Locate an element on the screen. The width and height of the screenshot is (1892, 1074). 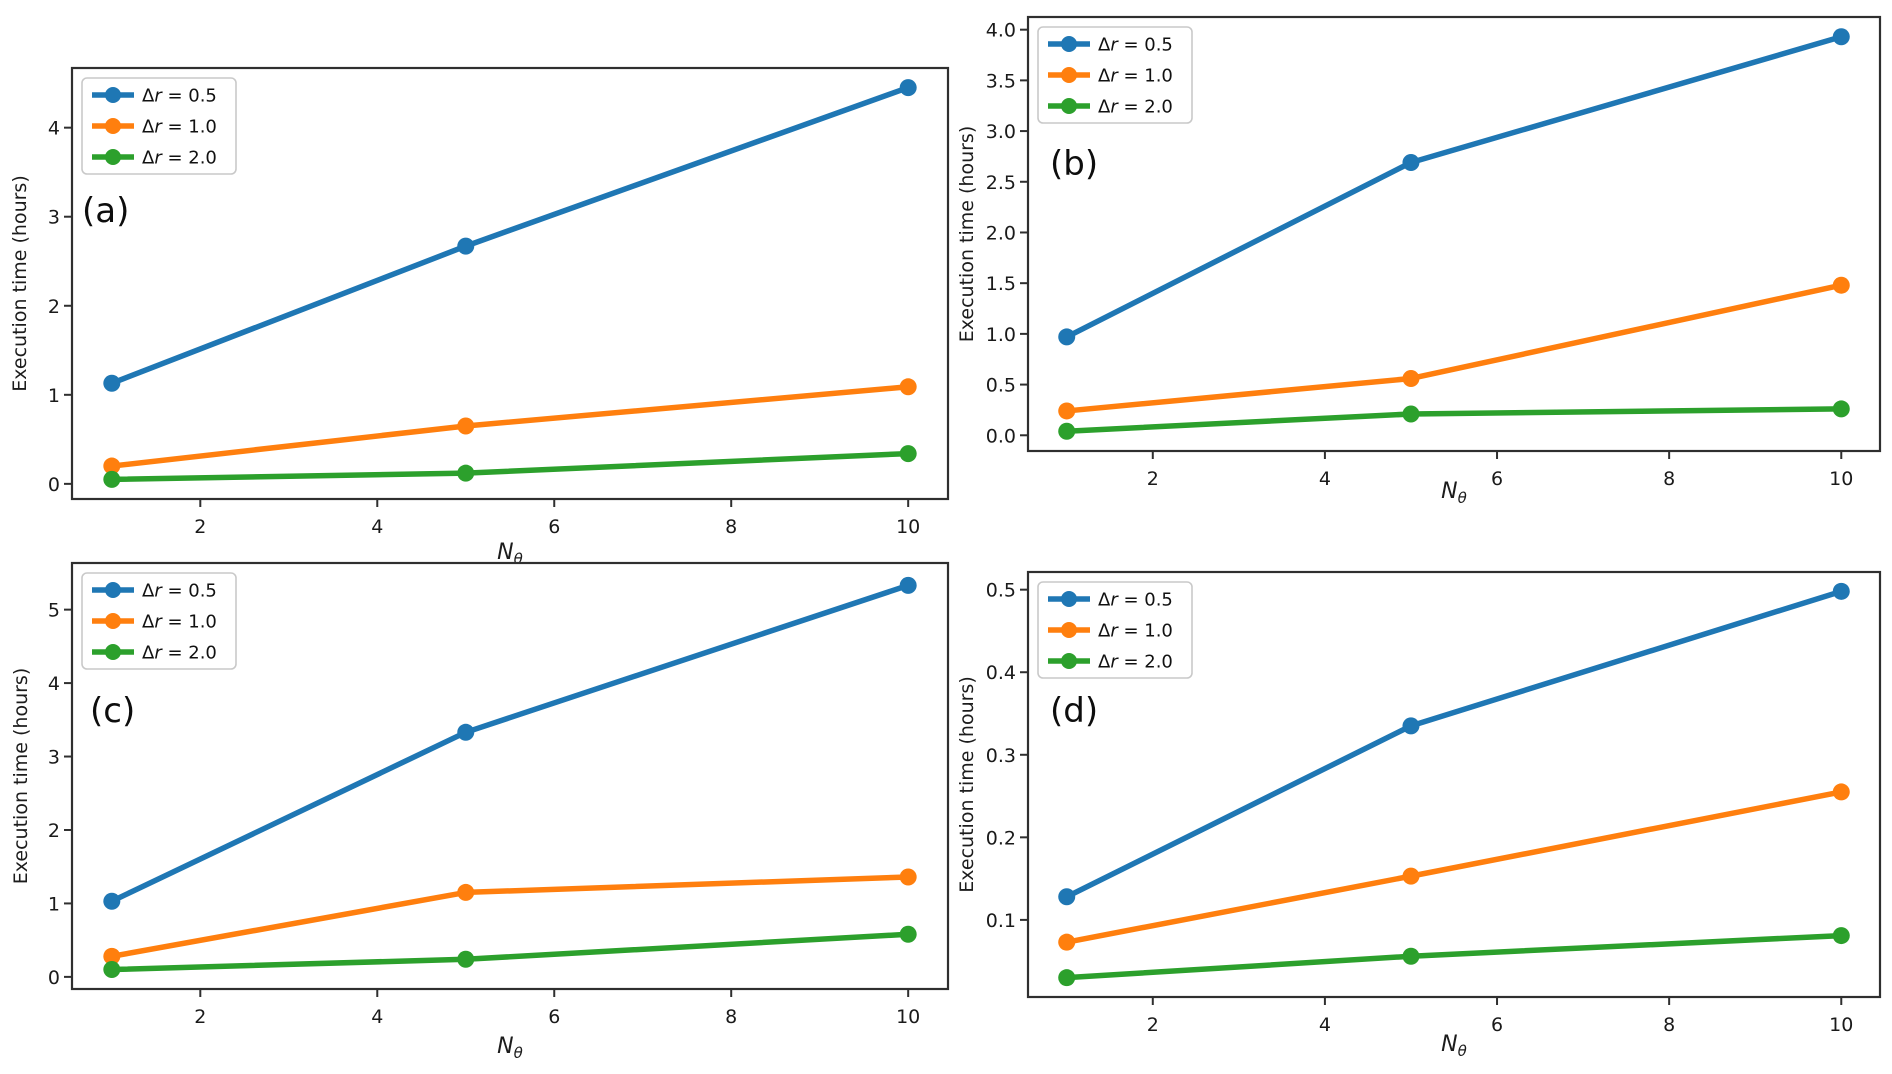
y-tick-label: 4.0 is located at coordinates (1001, 31).